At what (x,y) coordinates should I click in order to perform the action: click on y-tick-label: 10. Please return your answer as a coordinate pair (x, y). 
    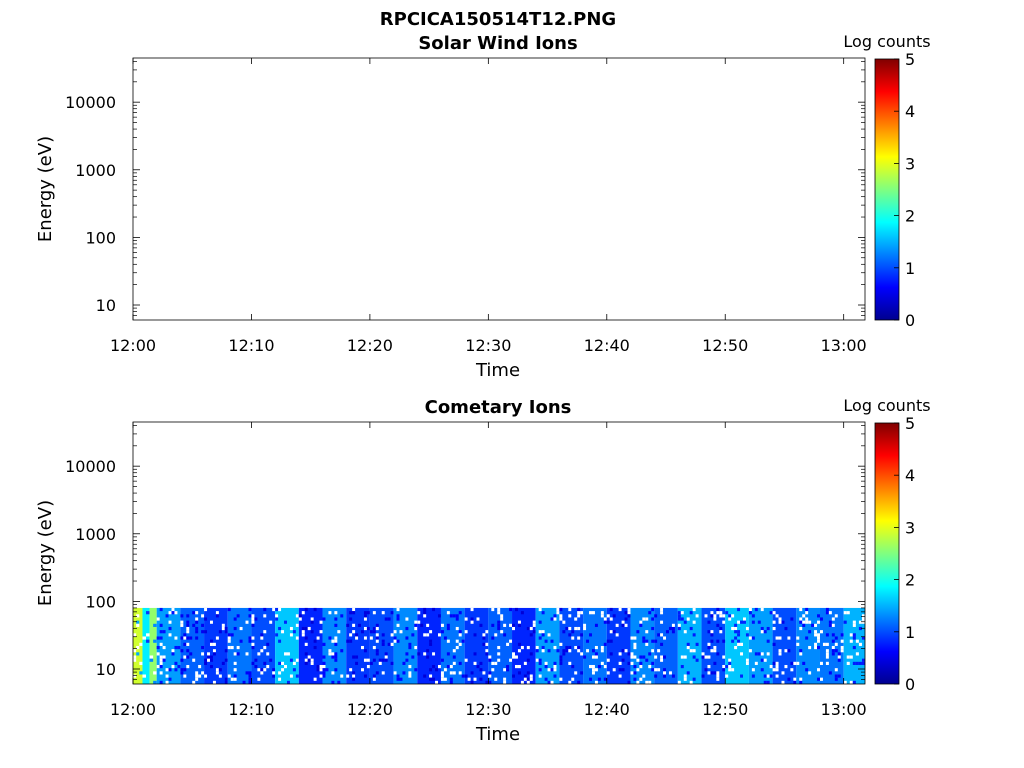
    Looking at the image, I should click on (106, 669).